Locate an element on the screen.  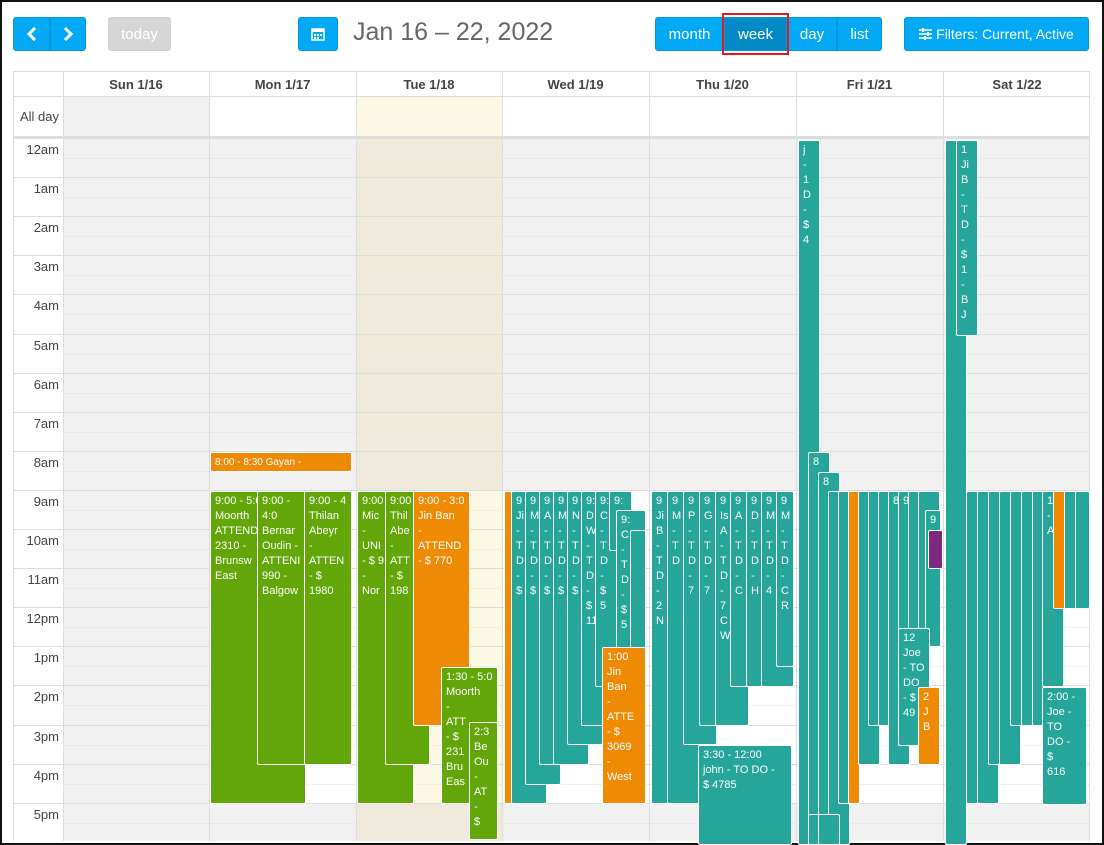
axis-divider is located at coordinates (63, 456).